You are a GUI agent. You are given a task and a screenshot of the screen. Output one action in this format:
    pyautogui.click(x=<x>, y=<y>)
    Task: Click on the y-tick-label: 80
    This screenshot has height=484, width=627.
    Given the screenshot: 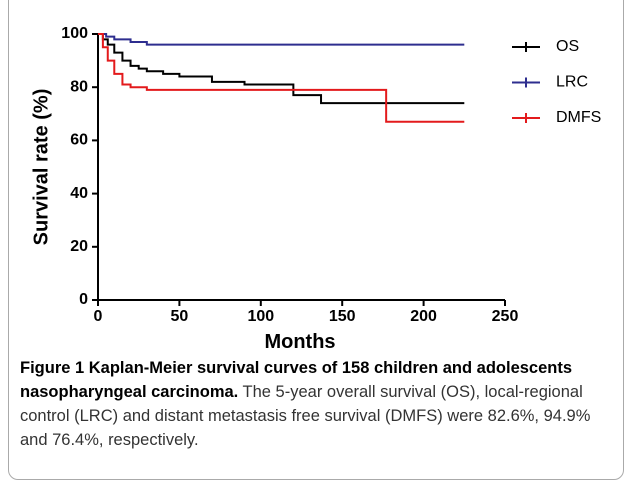 What is the action you would take?
    pyautogui.click(x=79, y=86)
    